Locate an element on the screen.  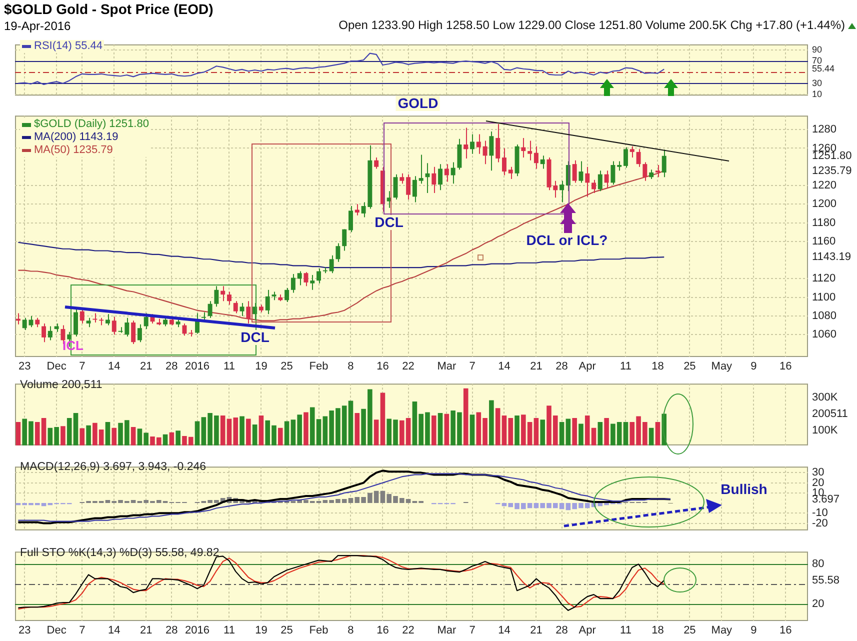
y-tick-label: 10 is located at coordinates (817, 93).